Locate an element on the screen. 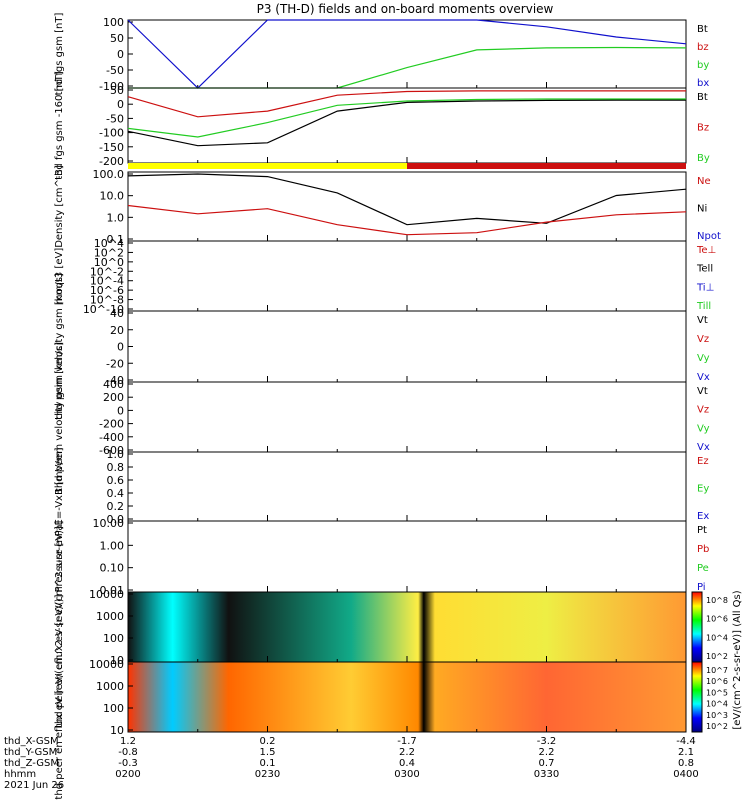 The image size is (750, 800). y-tick-label: 20 is located at coordinates (117, 330).